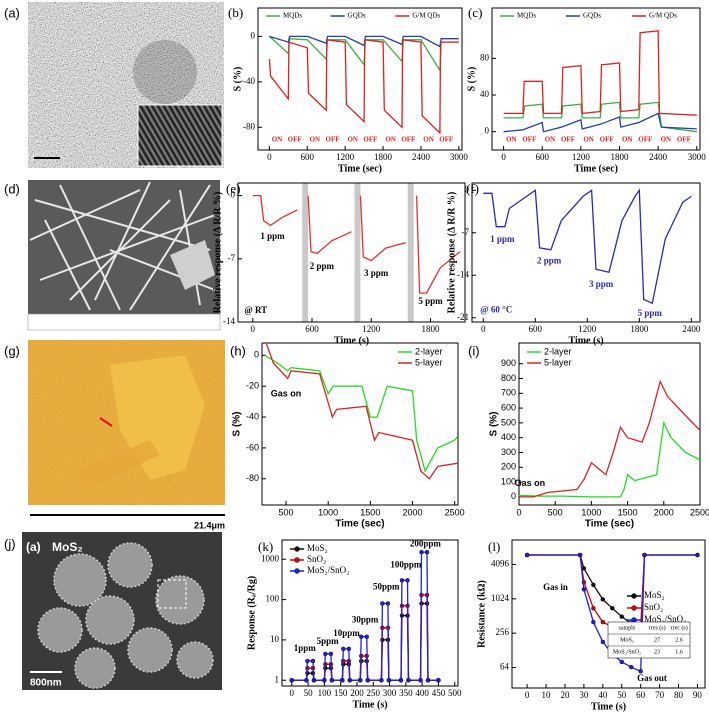  Describe the element at coordinates (508, 363) in the screenshot. I see `y-tick-label: 900` at that location.